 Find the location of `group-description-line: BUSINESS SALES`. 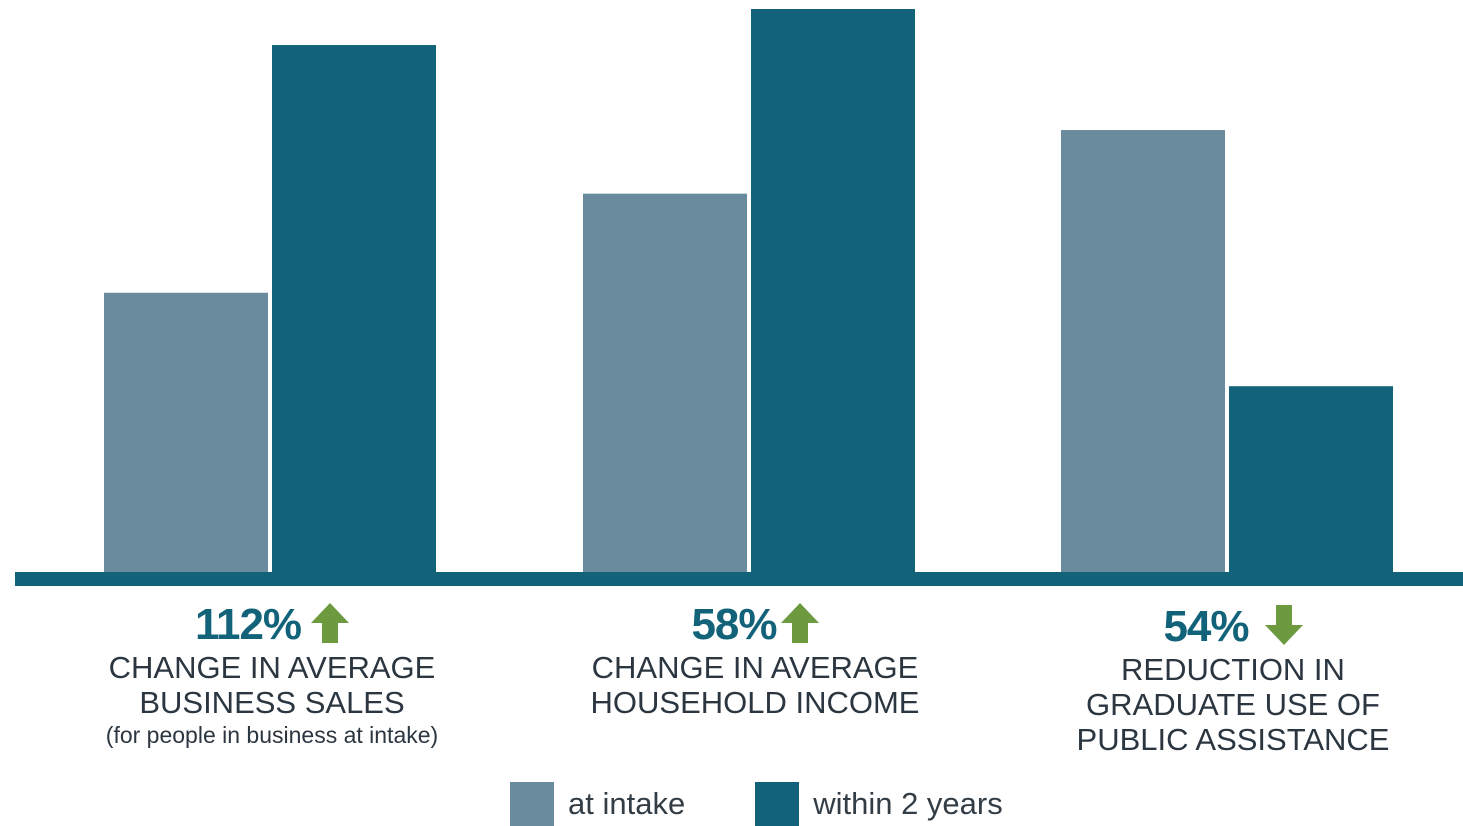

group-description-line: BUSINESS SALES is located at coordinates (272, 702).